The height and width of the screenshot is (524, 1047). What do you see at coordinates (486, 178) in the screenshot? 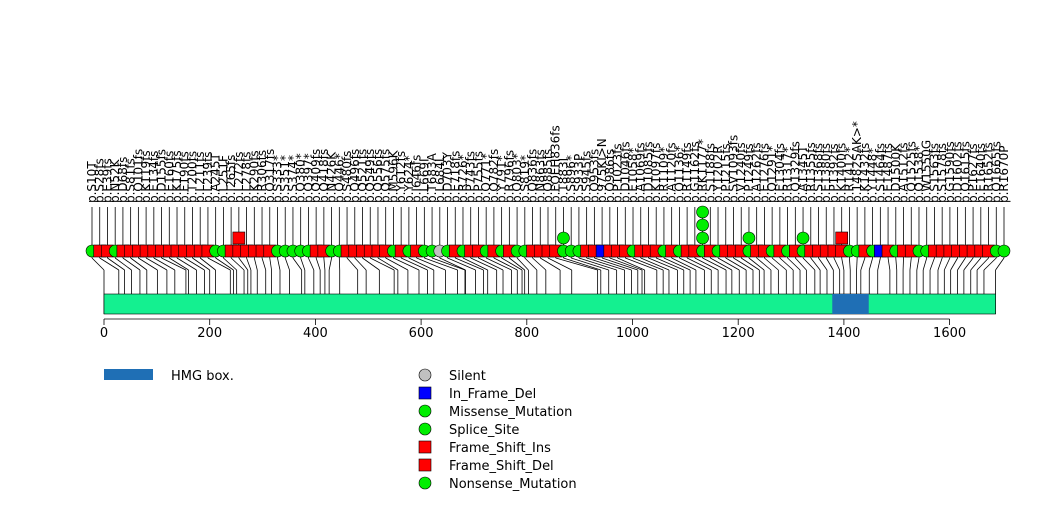
I see `mutation-label: p.Q771*` at bounding box center [486, 178].